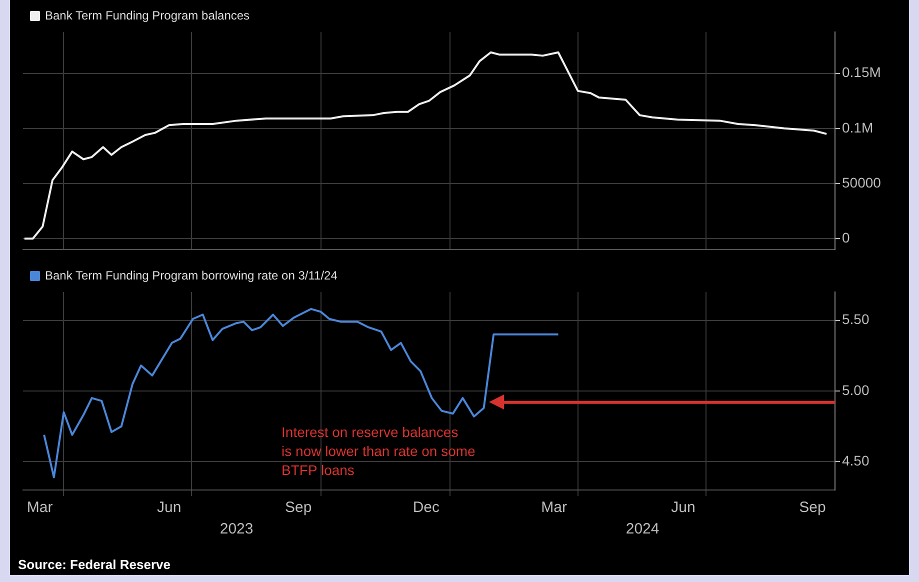 The image size is (919, 582). I want to click on source-note: Source: Federal Reserve, so click(94, 564).